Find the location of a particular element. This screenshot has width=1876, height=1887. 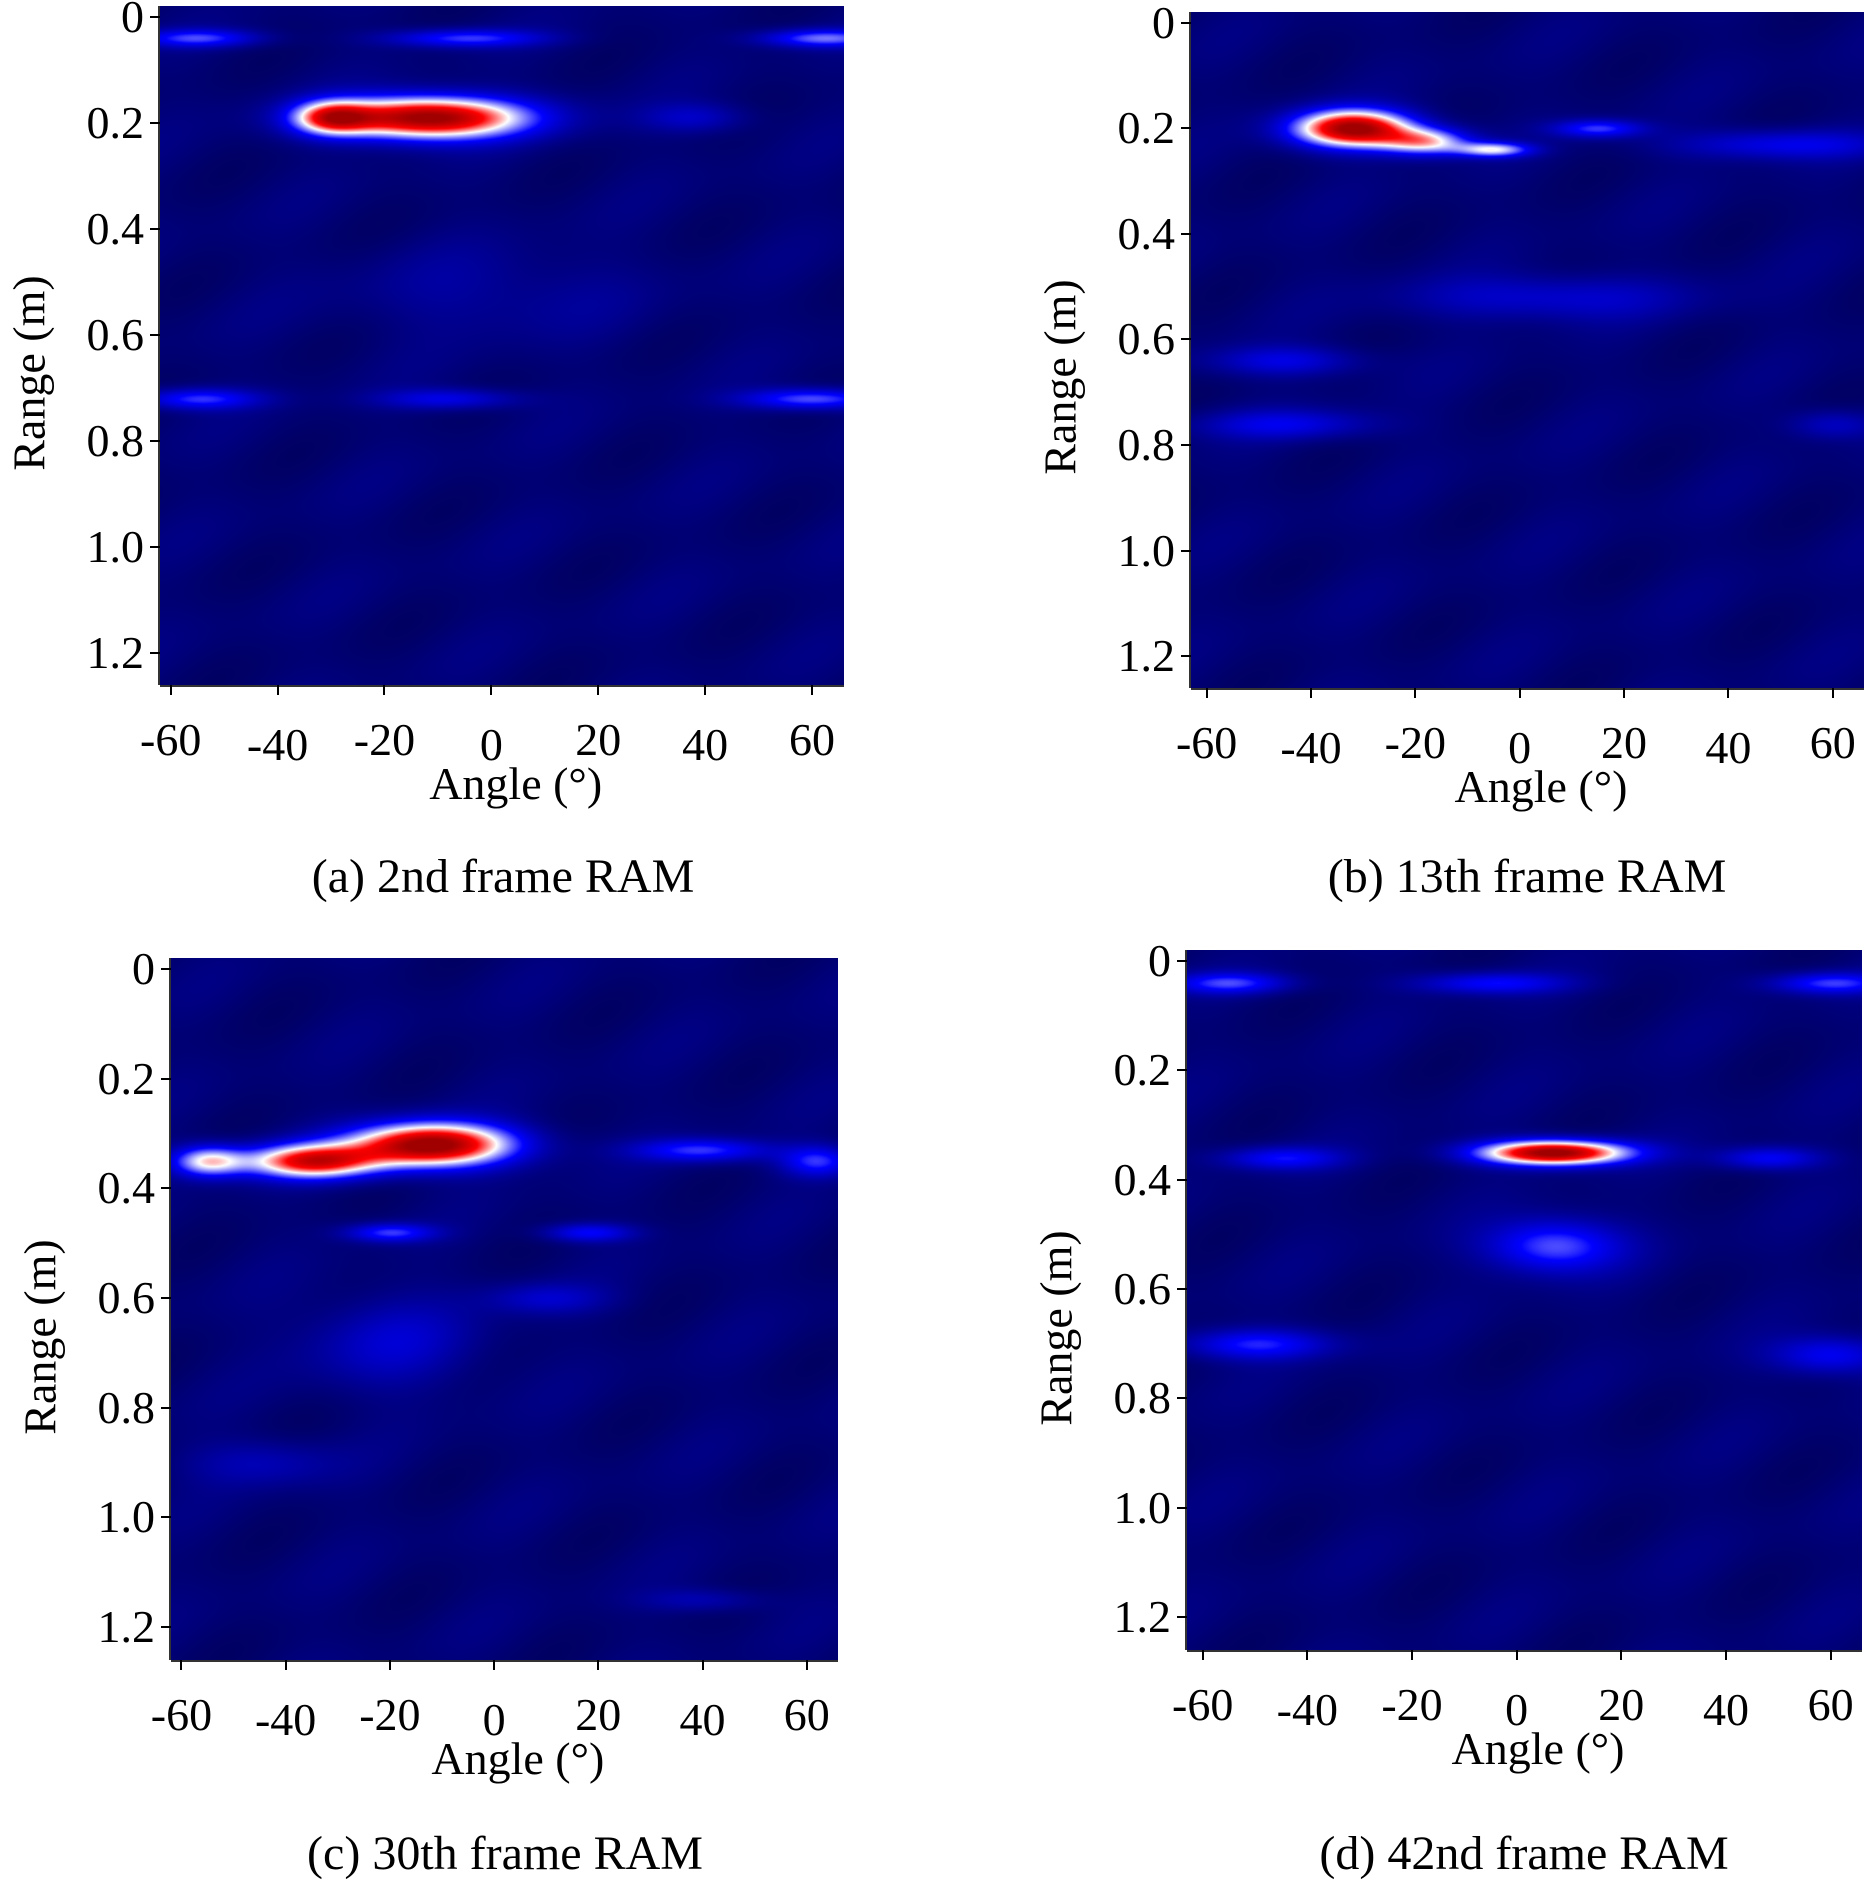

caption: (b) 13th frame RAM is located at coordinates (1527, 876).